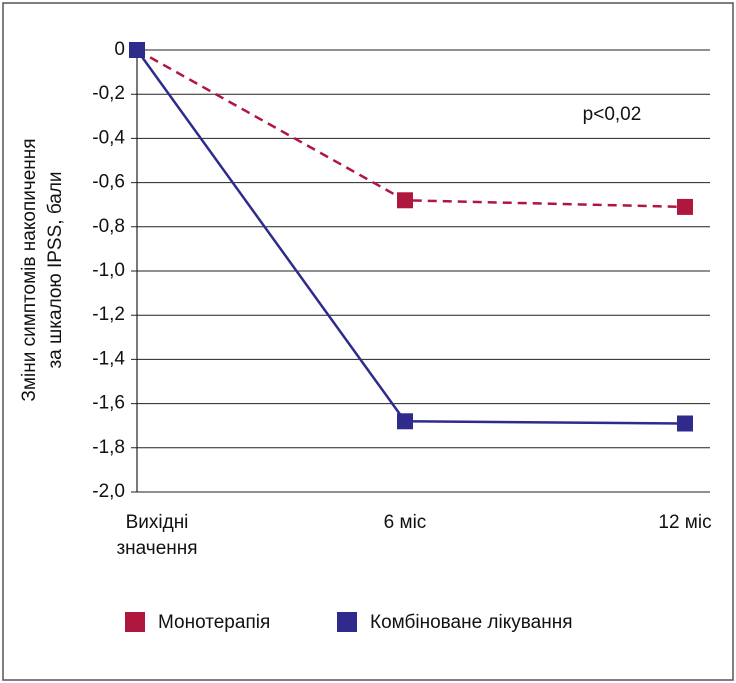  Describe the element at coordinates (157, 535) in the screenshot. I see `x-tick-label: Вихідні значення` at that location.